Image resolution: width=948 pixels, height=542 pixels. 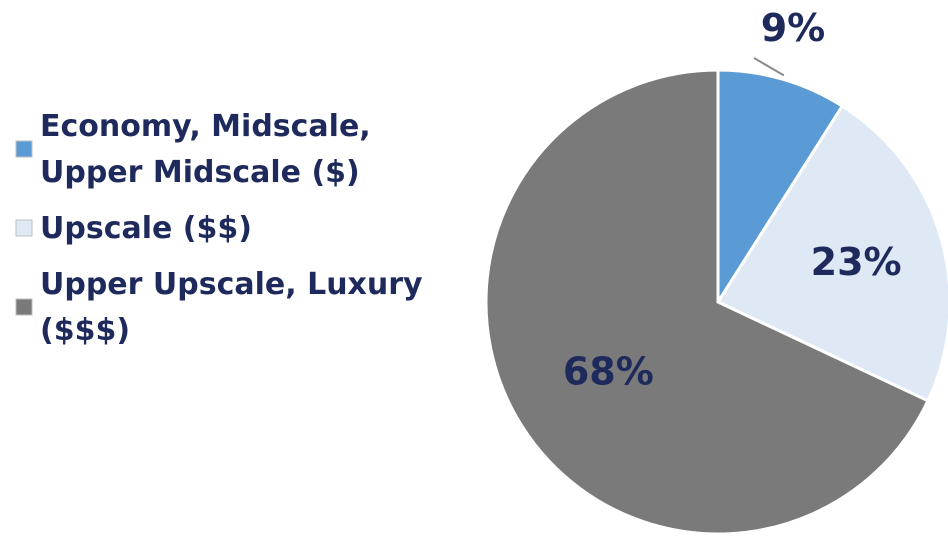 I want to click on pie-slice-upscale, so click(x=831, y=253).